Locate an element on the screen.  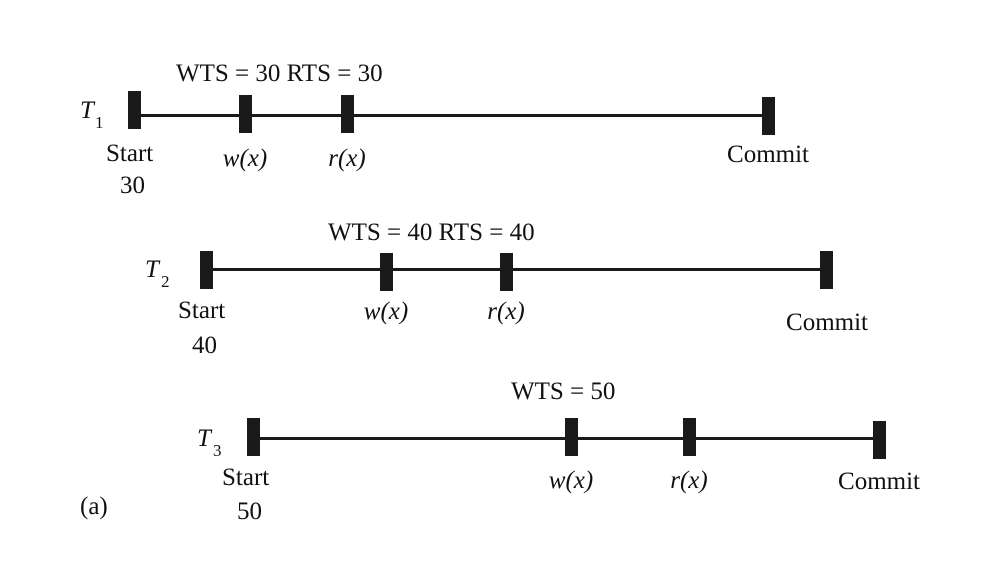
t1-timeline is located at coordinates (452, 115).